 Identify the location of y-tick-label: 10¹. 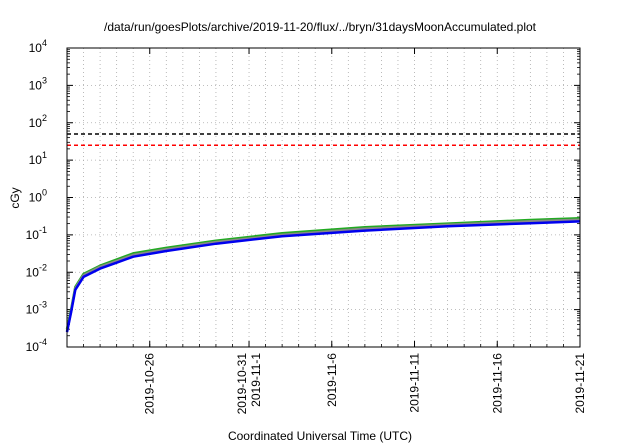
(38, 158).